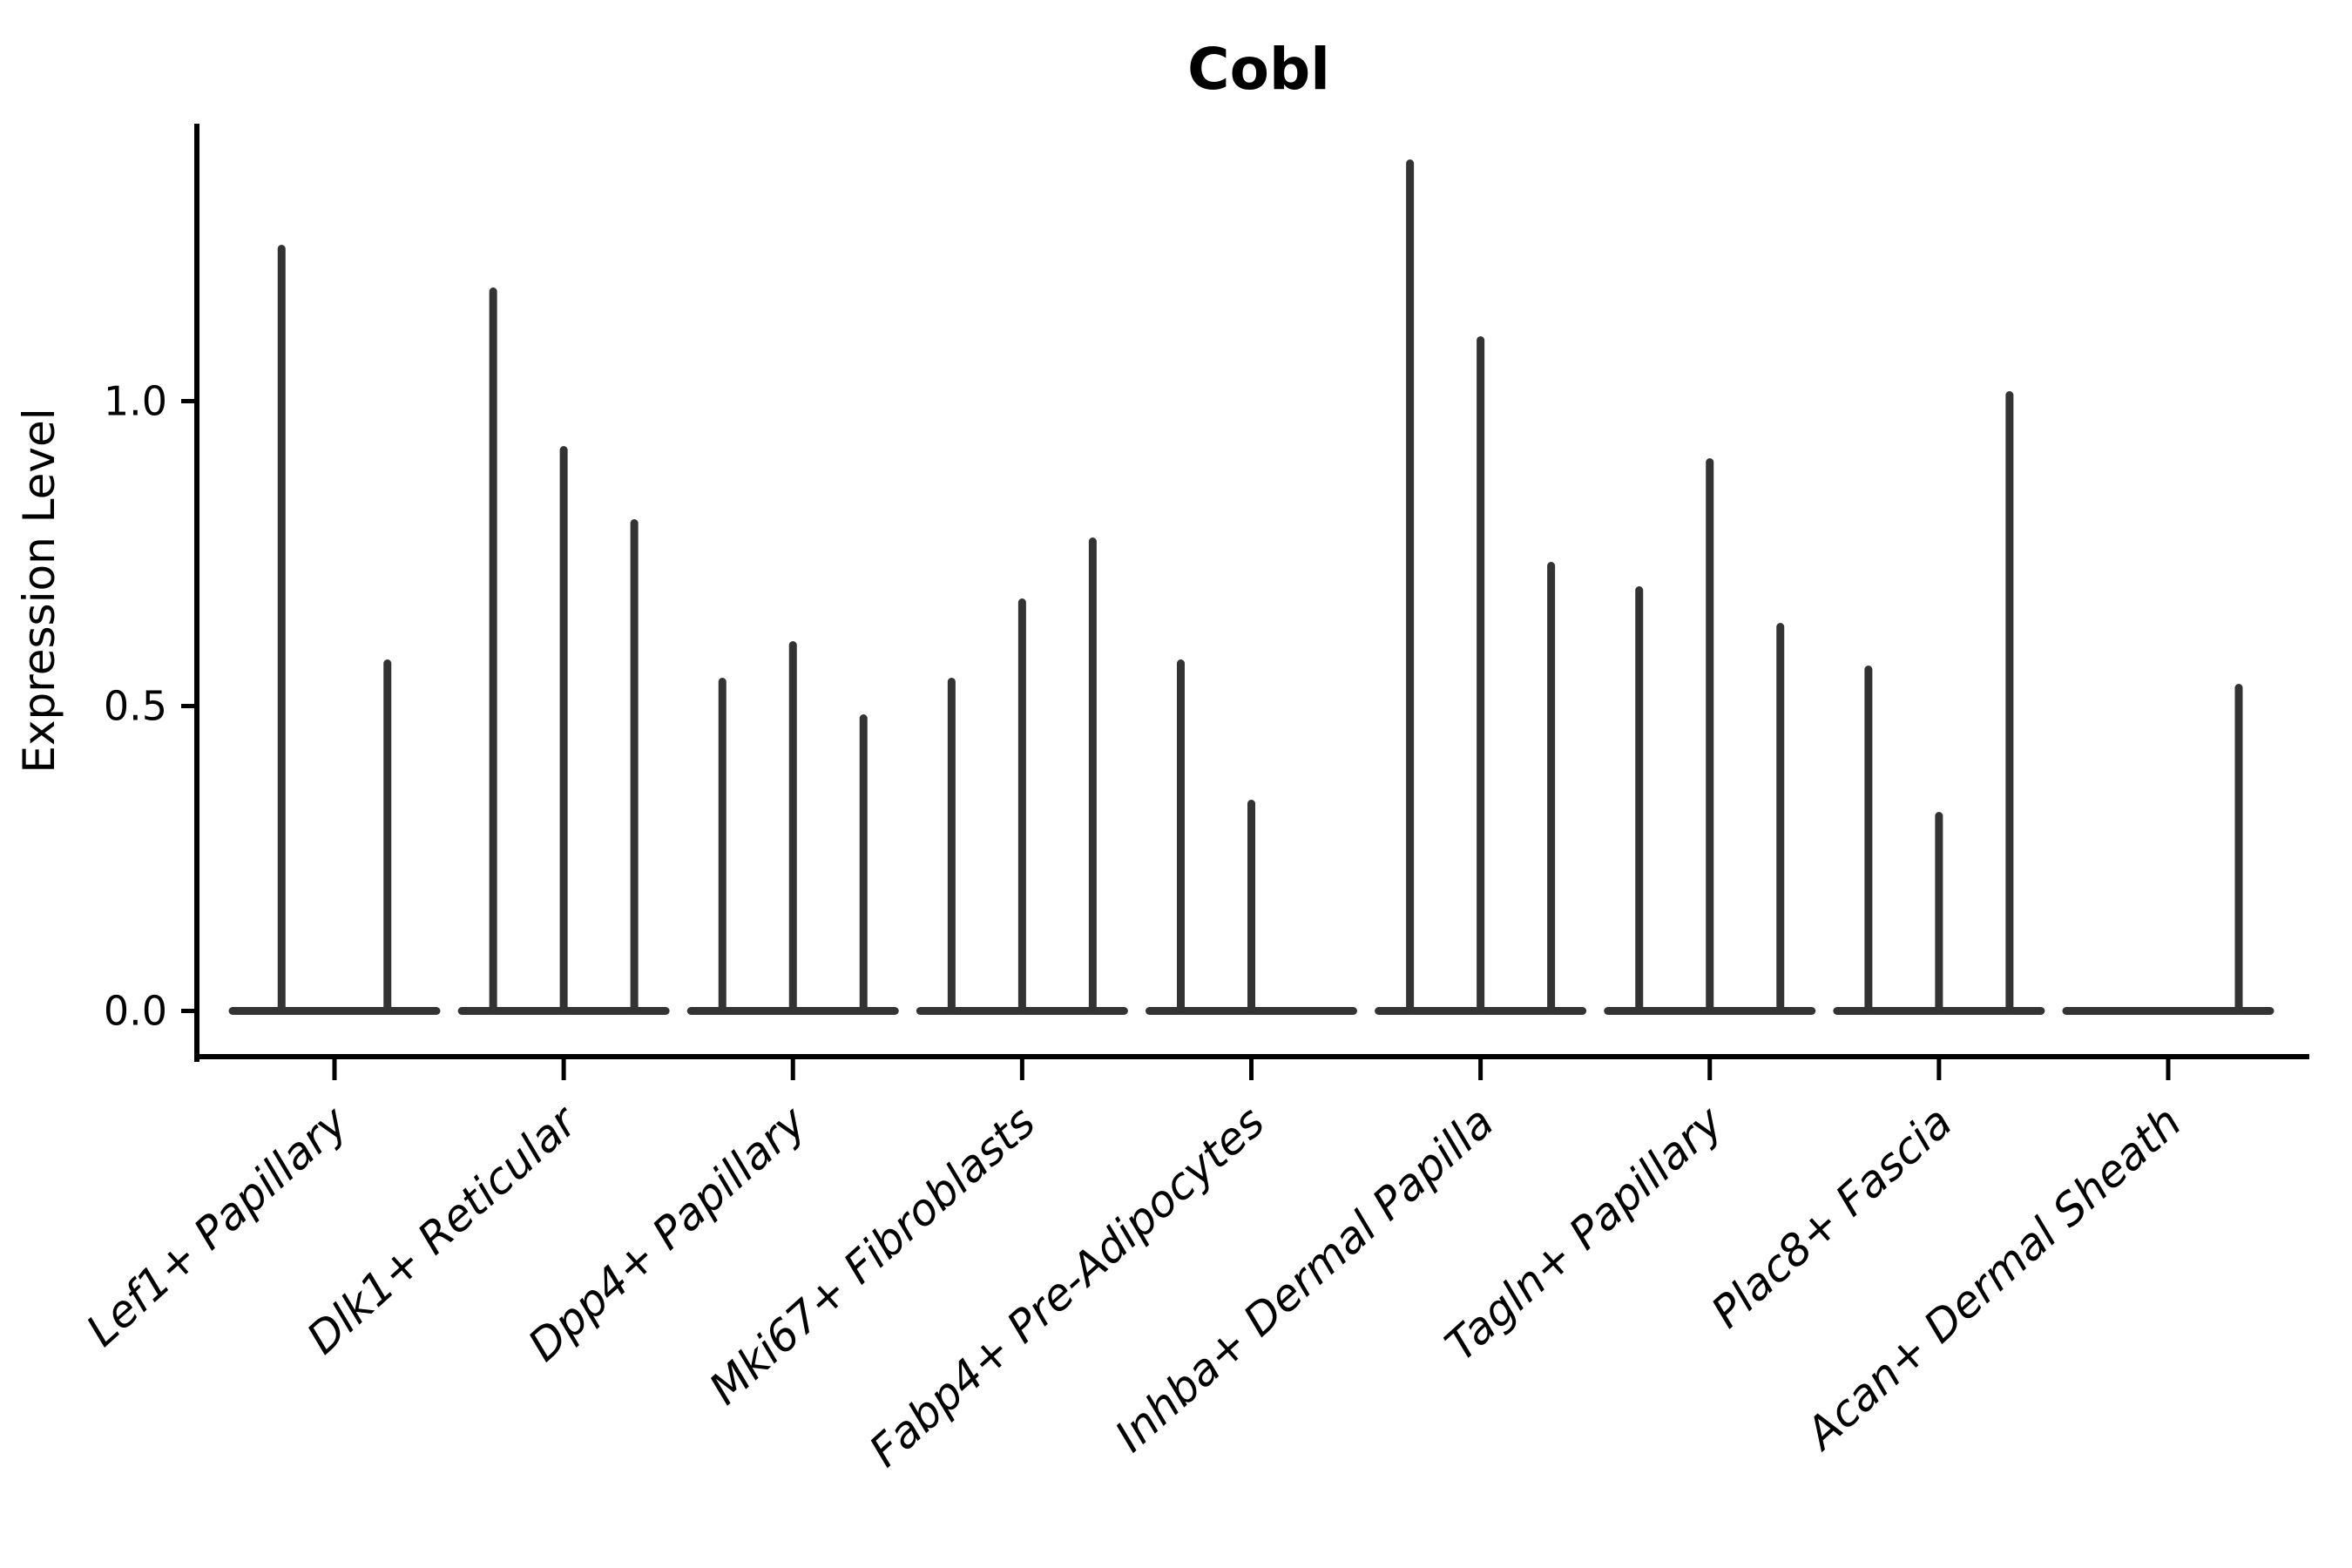 This screenshot has width=2352, height=1568. What do you see at coordinates (135, 401) in the screenshot?
I see `y-tick-label: 1.0` at bounding box center [135, 401].